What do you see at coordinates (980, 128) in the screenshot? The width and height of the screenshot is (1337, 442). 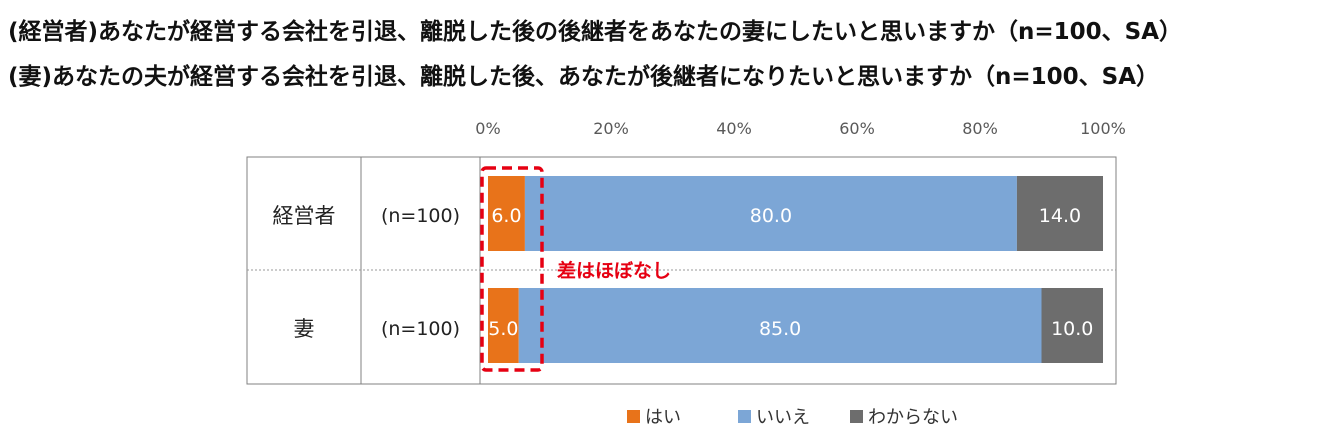 I see `x-tick-label: 80%` at bounding box center [980, 128].